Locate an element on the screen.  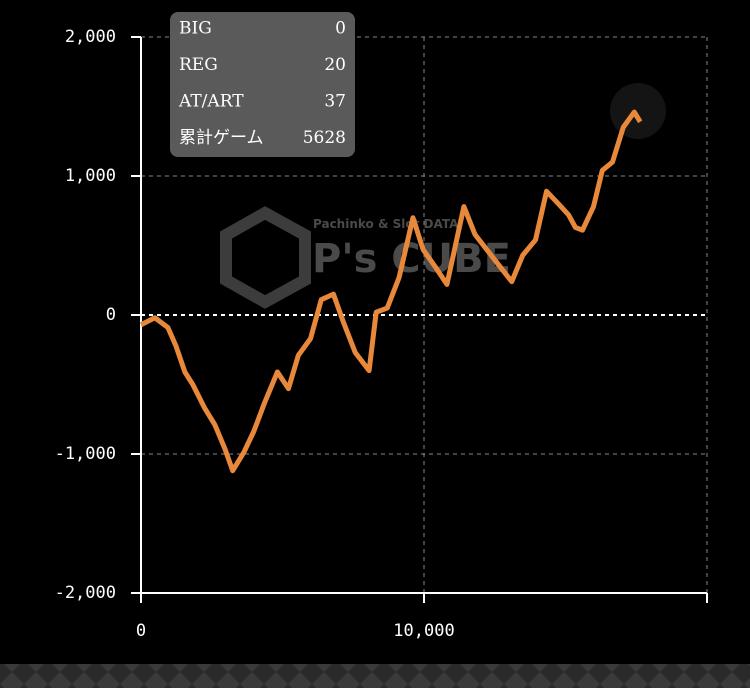
y-tick-label: -2,000 is located at coordinates (85, 593).